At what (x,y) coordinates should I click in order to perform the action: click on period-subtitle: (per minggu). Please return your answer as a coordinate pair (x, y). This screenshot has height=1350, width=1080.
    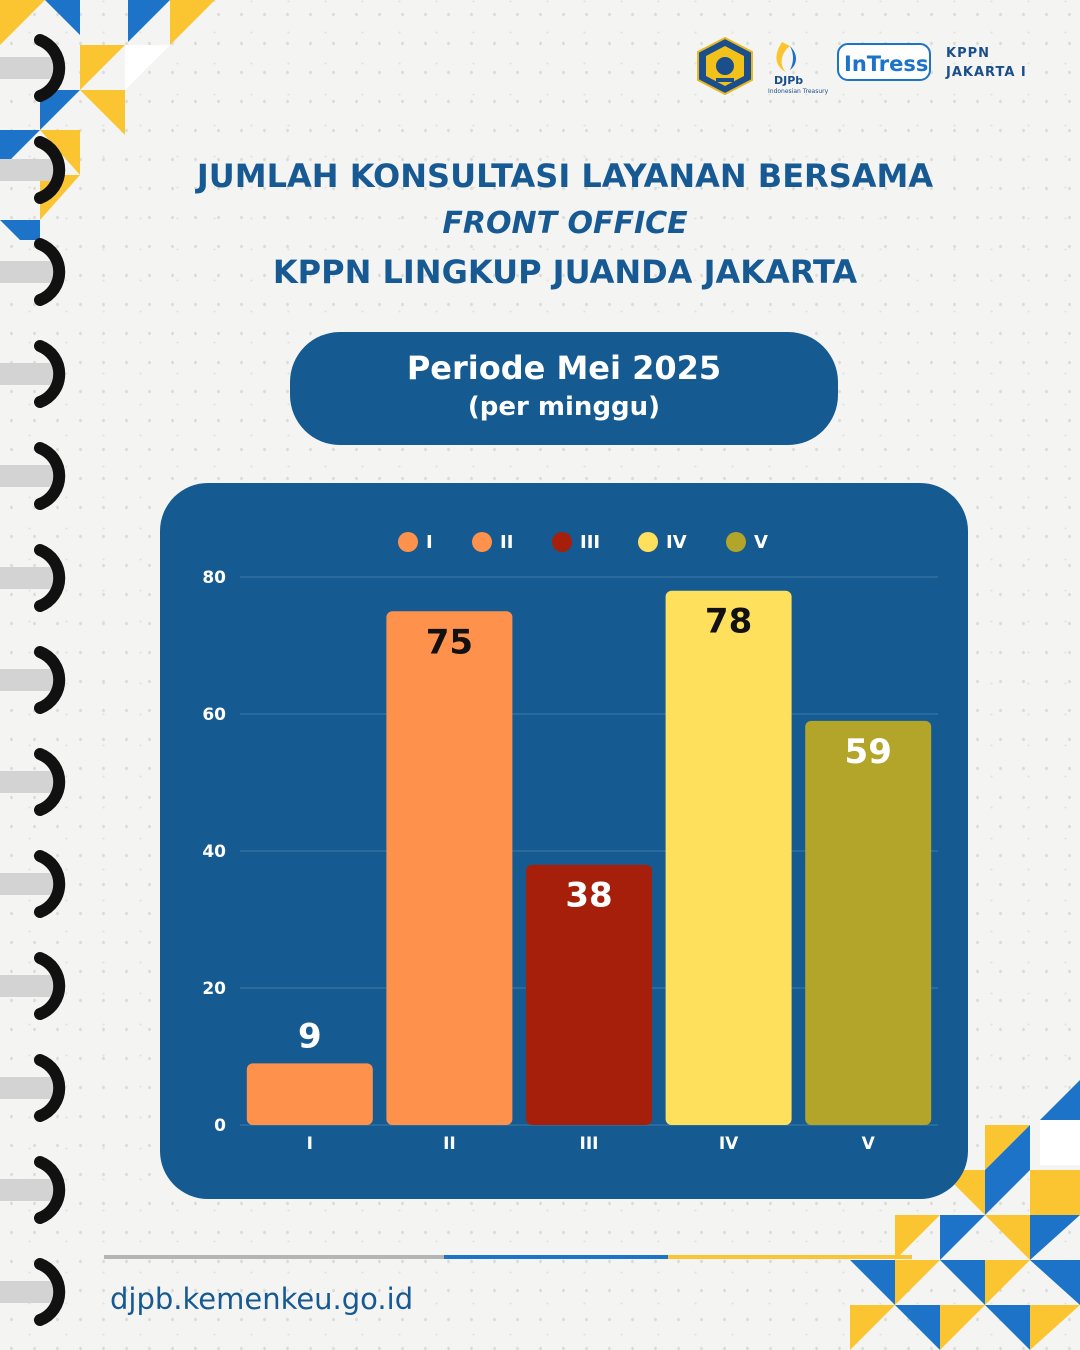
    Looking at the image, I should click on (564, 407).